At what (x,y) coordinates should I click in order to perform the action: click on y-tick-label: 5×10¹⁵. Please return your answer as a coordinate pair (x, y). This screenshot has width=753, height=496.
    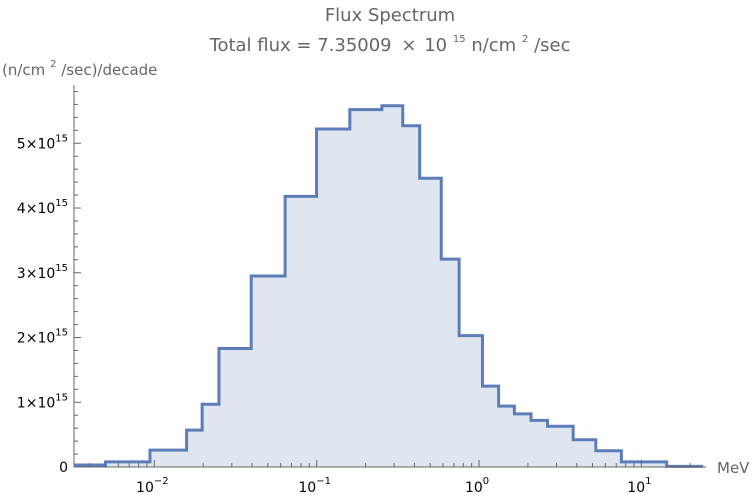
    Looking at the image, I should click on (42, 142).